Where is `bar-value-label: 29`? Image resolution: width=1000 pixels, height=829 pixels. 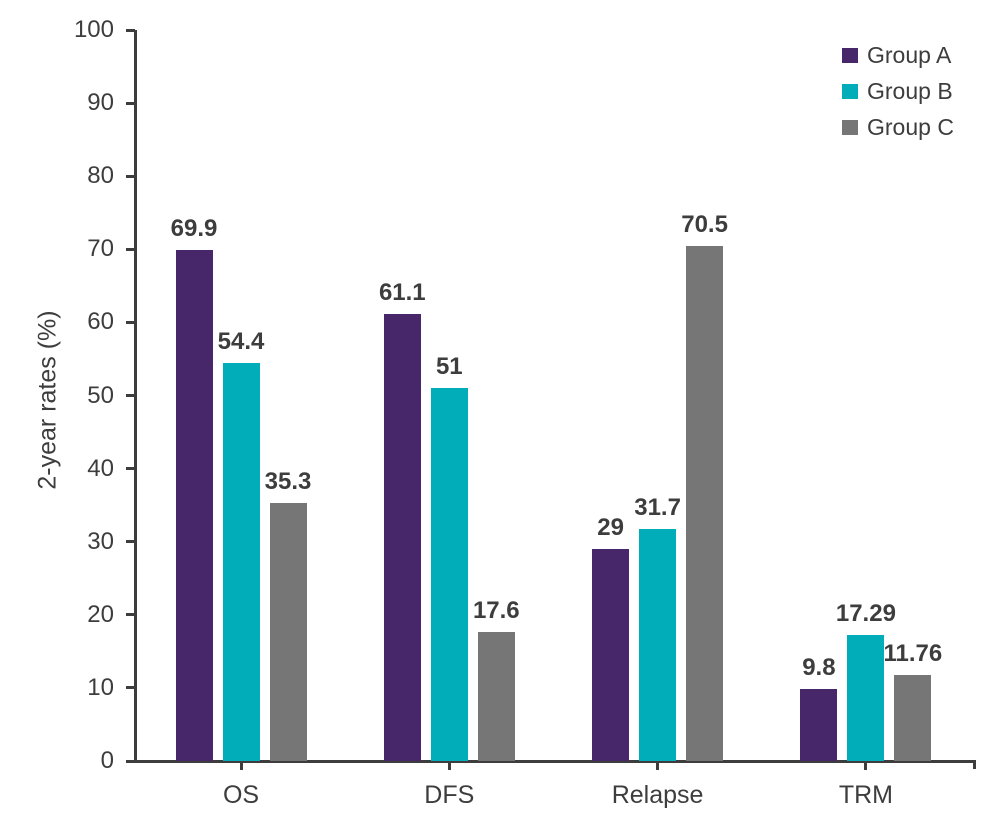
bar-value-label: 29 is located at coordinates (610, 527).